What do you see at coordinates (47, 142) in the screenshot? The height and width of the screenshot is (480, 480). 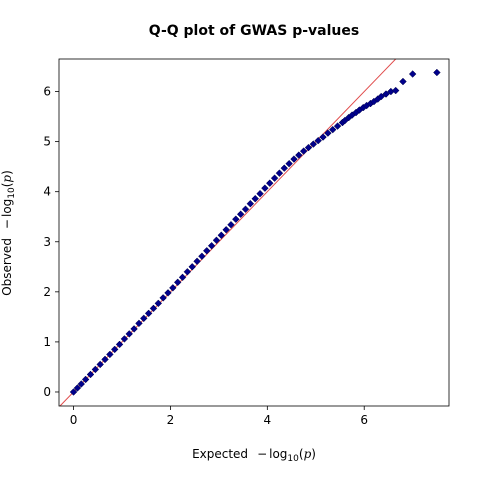 I see `y-tick-label: 5` at bounding box center [47, 142].